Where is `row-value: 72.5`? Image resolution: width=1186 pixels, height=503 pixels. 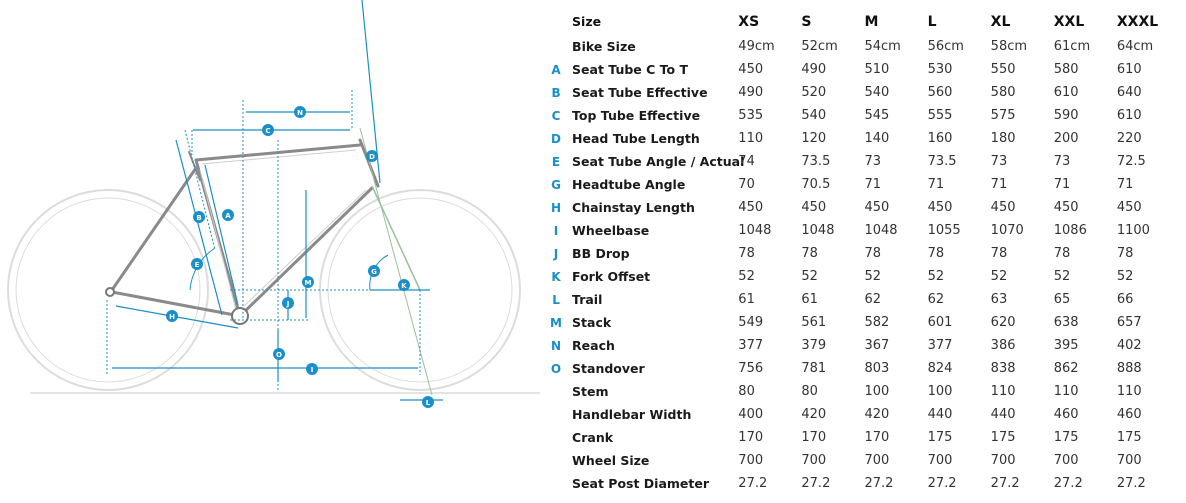
row-value: 72.5 is located at coordinates (1131, 161).